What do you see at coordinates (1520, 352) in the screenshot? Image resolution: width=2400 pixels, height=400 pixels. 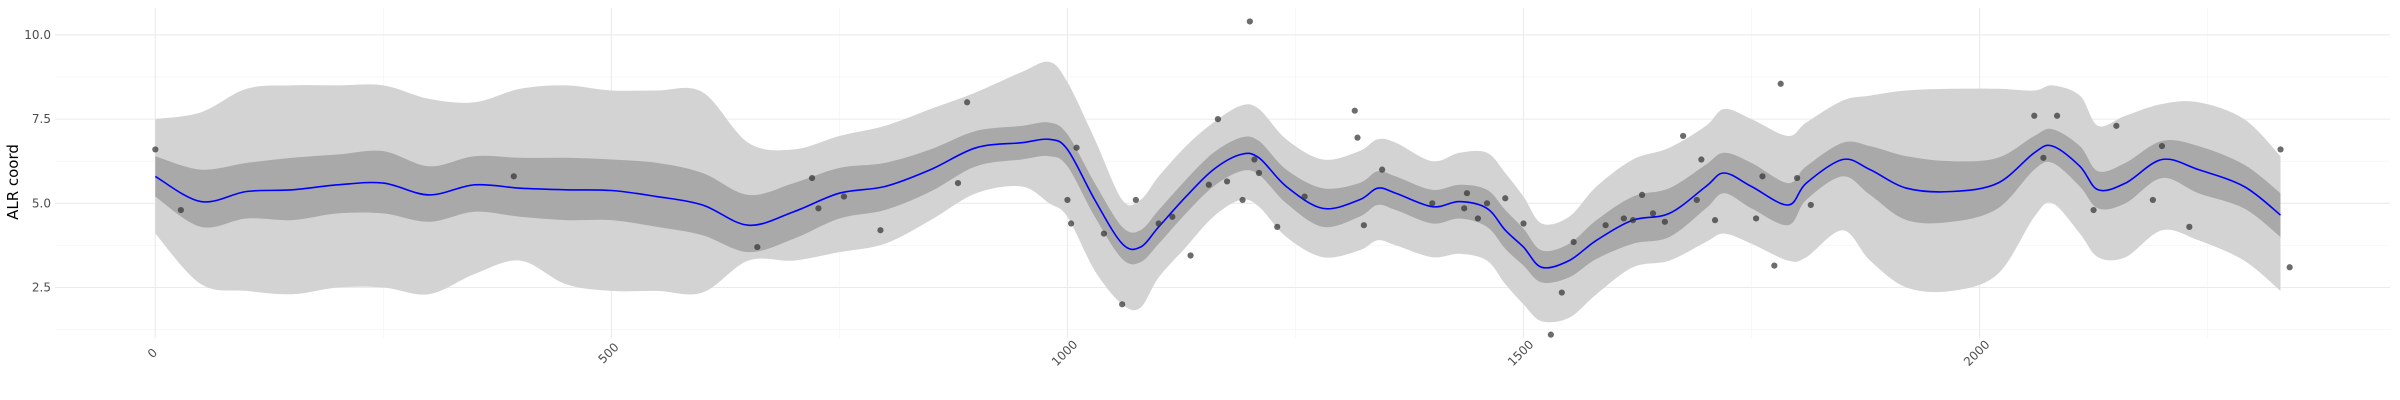 I see `x-tick-label: 1500` at bounding box center [1520, 352].